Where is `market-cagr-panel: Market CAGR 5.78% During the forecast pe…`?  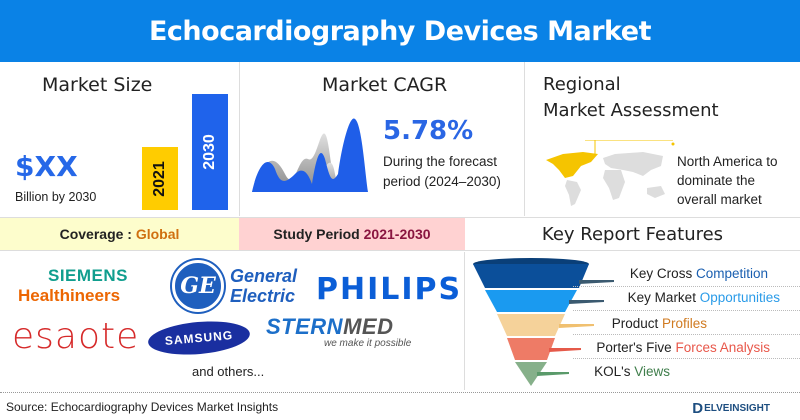 market-cagr-panel: Market CAGR 5.78% During the forecast pe… is located at coordinates (382, 139).